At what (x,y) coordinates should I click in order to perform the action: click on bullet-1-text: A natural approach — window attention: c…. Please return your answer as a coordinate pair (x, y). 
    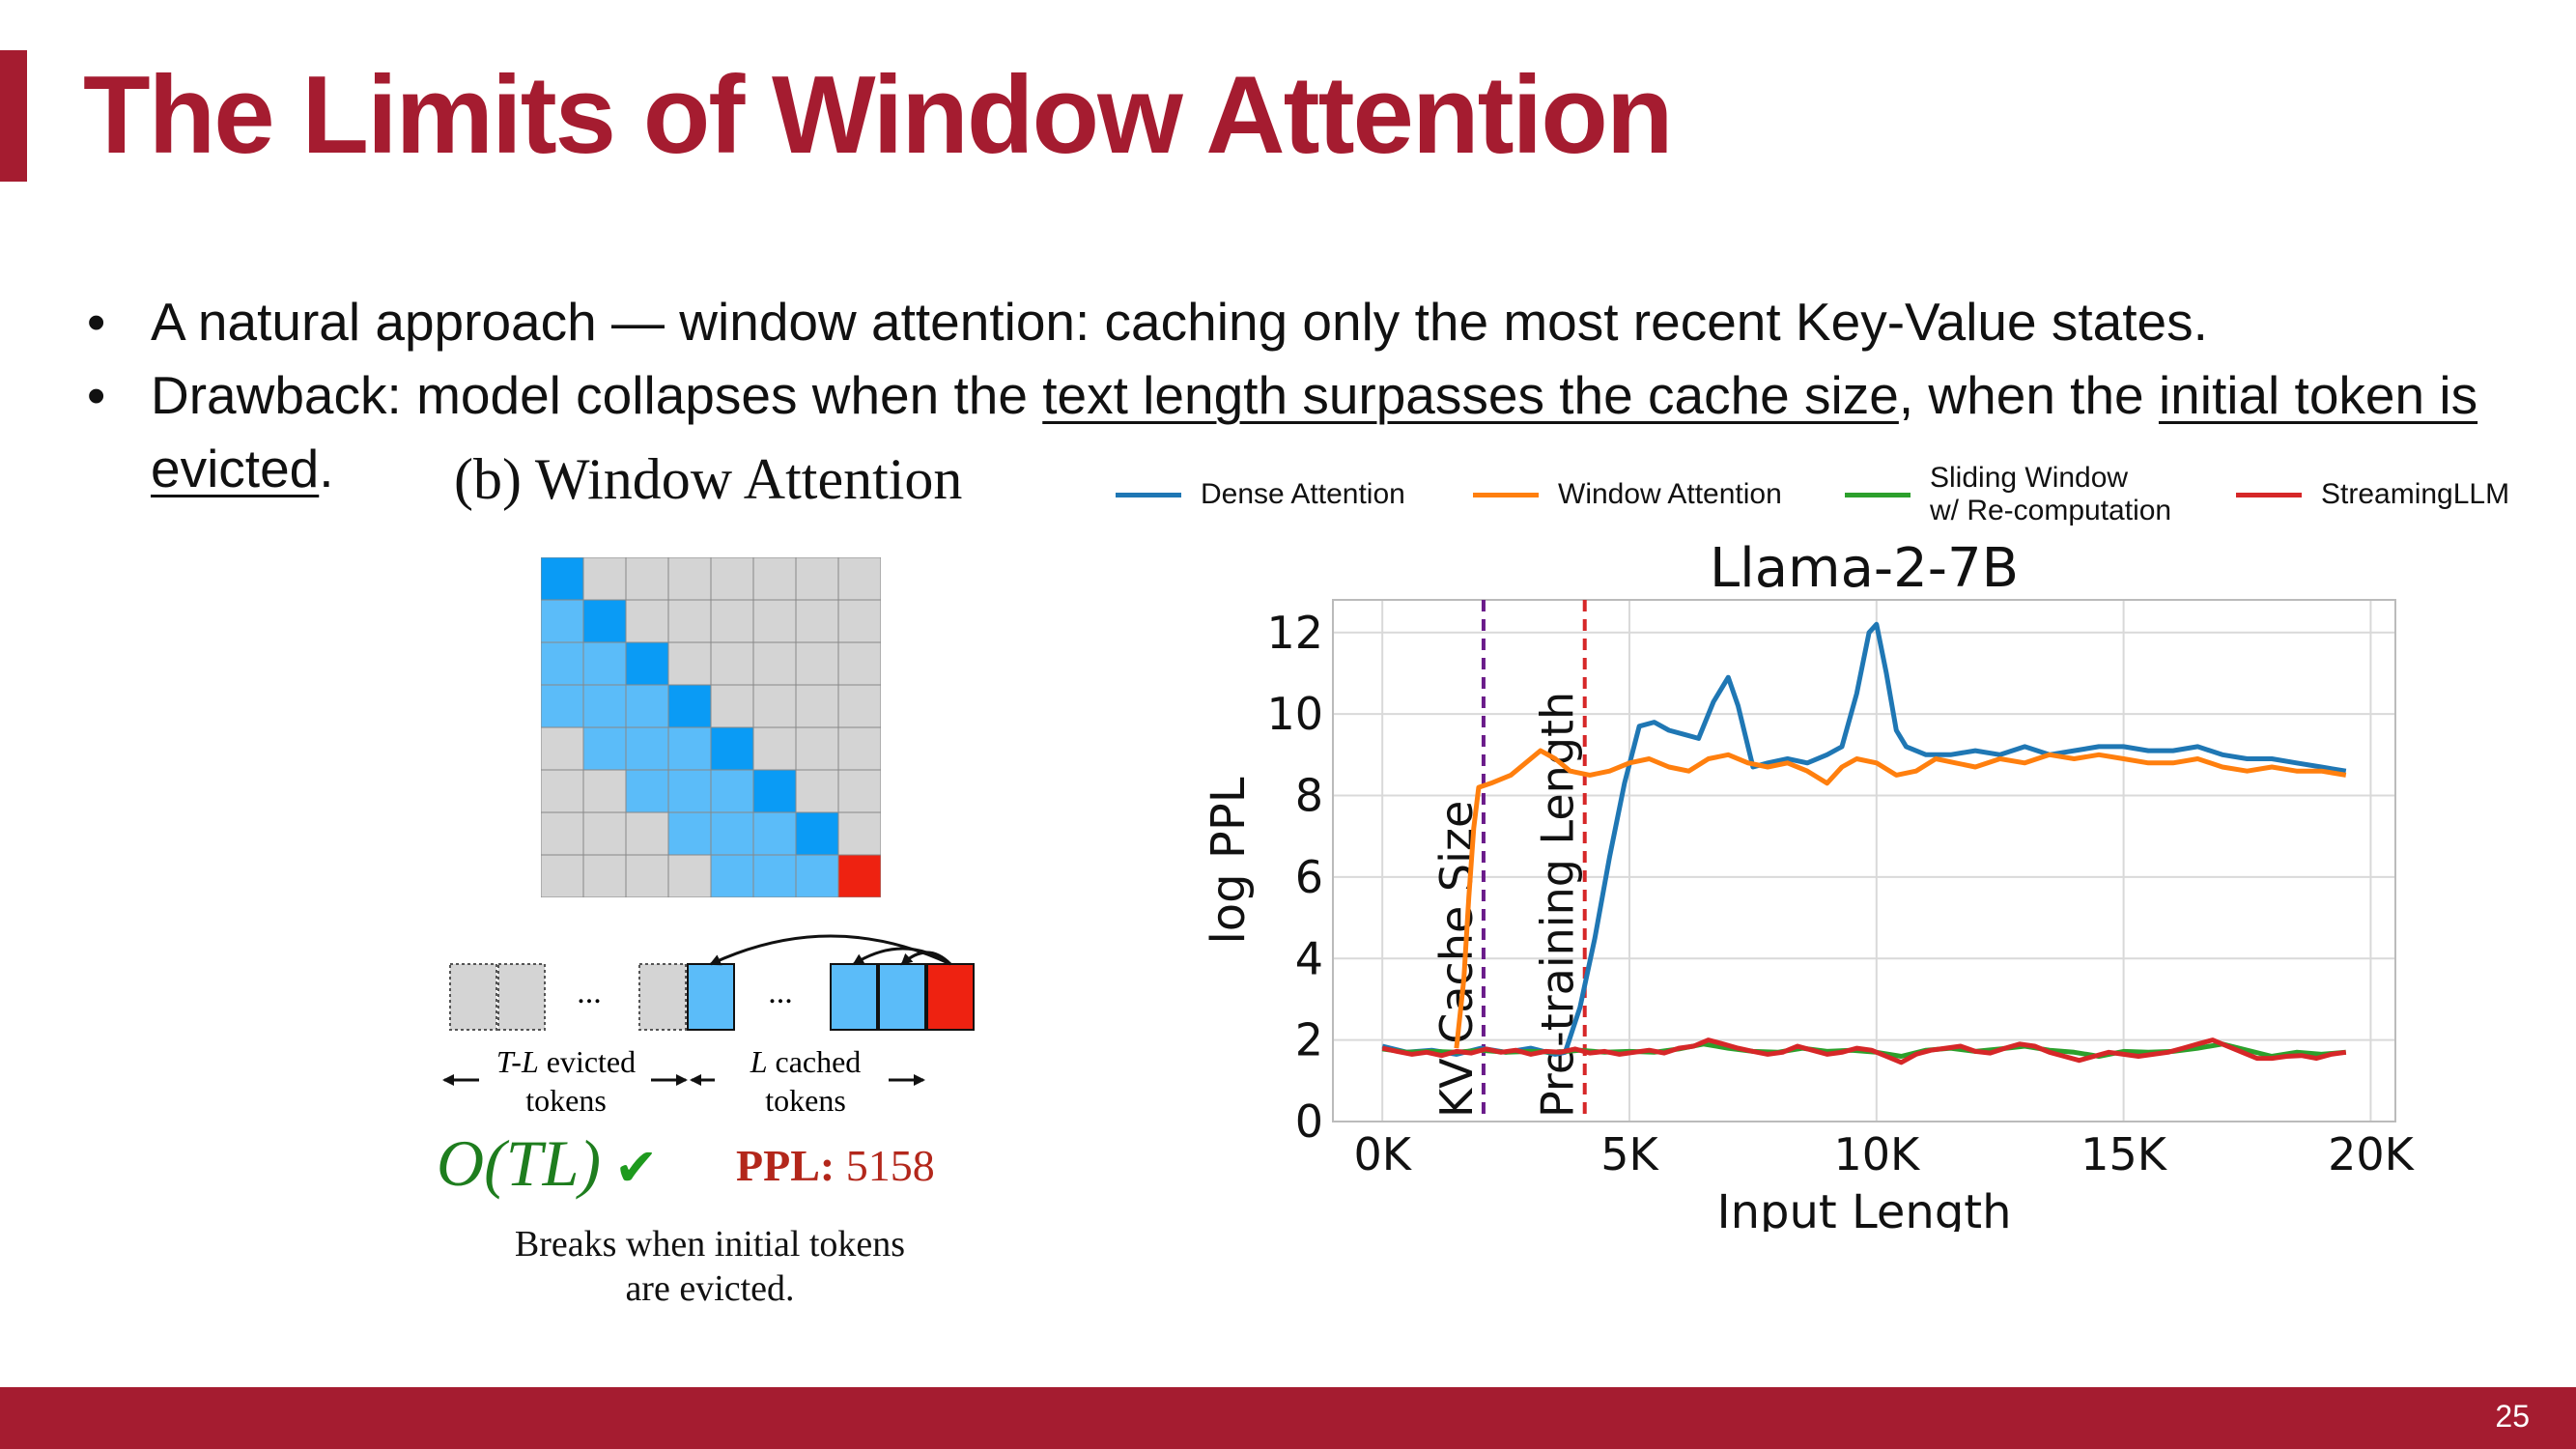
    Looking at the image, I should click on (1179, 322).